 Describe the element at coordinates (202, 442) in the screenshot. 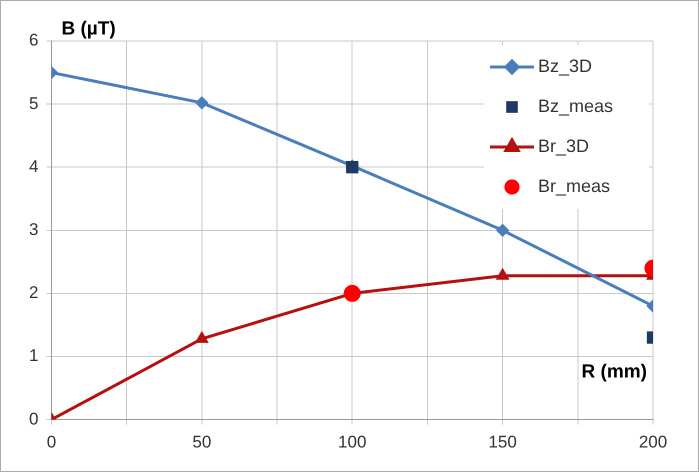

I see `x-tick-label: 50` at that location.